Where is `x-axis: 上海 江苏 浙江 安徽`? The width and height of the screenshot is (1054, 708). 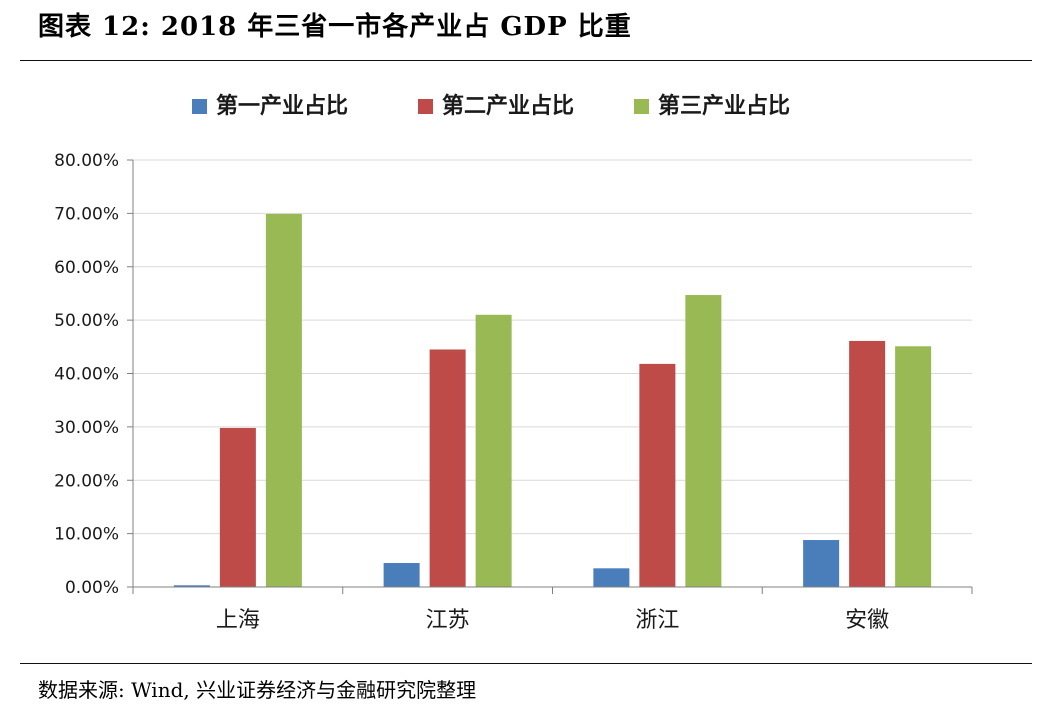
x-axis: 上海 江苏 浙江 安徽 is located at coordinates (552, 609).